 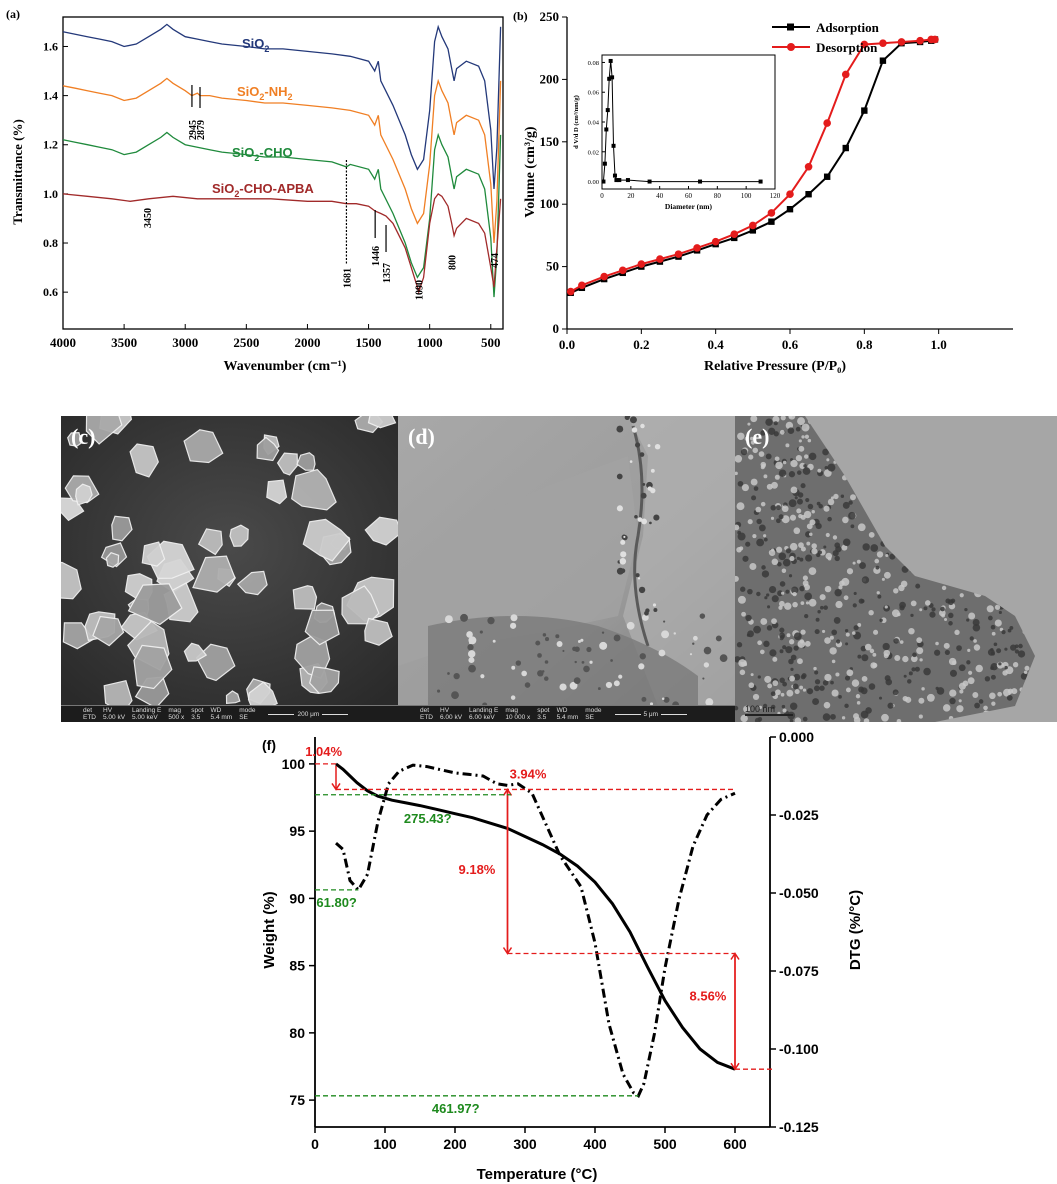 I want to click on databar-field: Landing E 5.00 keV, so click(x=146, y=714).